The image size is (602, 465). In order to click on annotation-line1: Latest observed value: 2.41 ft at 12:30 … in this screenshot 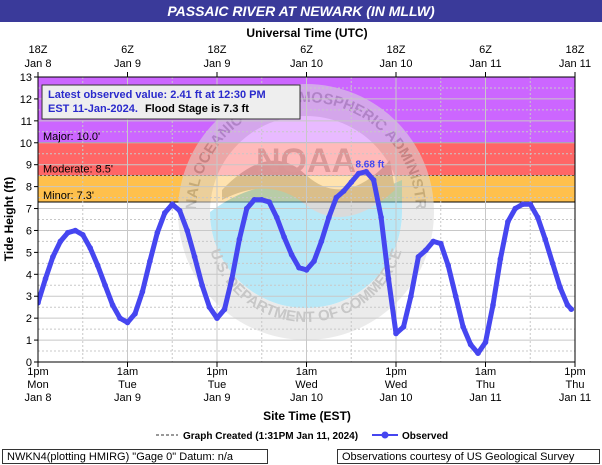, I will do `click(157, 95)`.